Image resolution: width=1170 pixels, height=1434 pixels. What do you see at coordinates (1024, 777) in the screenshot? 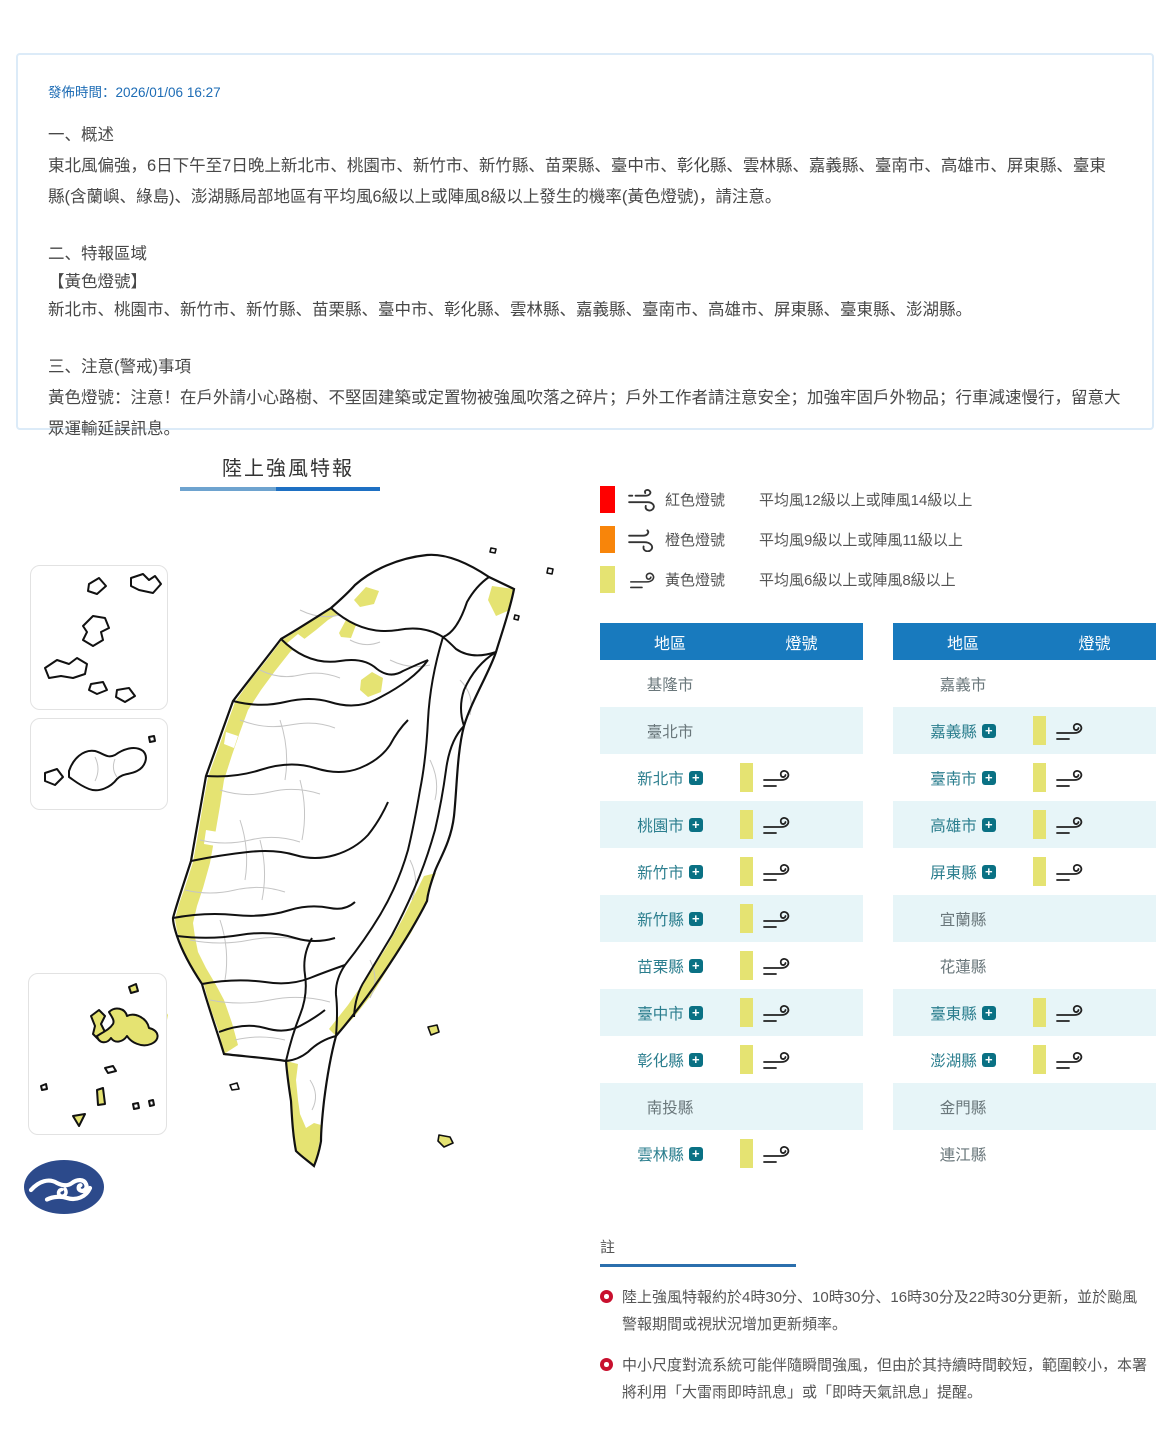
I see `table-row: 臺南市` at bounding box center [1024, 777].